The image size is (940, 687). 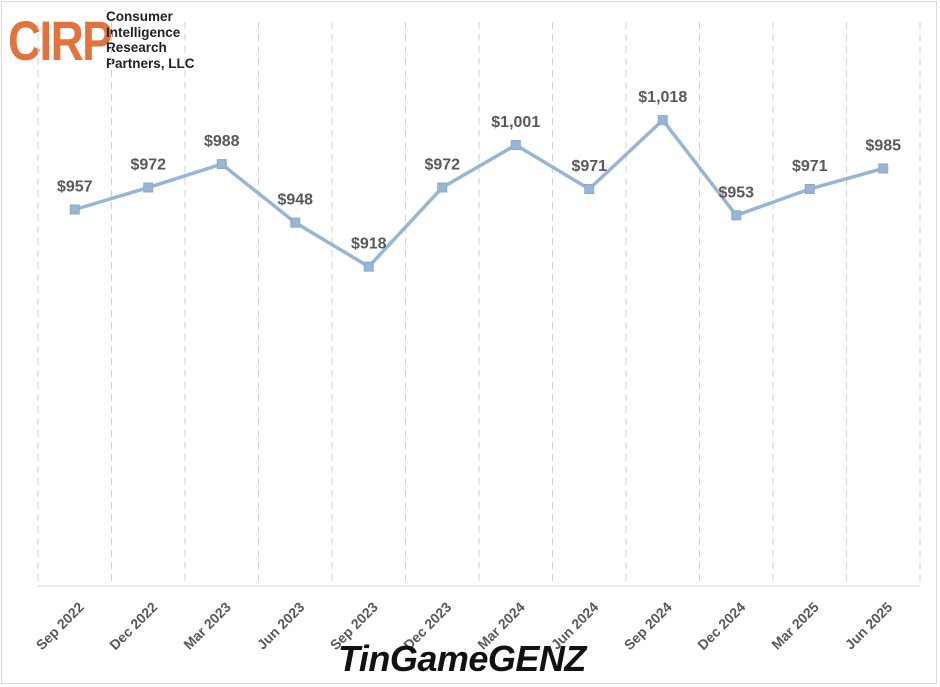 I want to click on x-tick-label: Jun 2023, so click(x=281, y=626).